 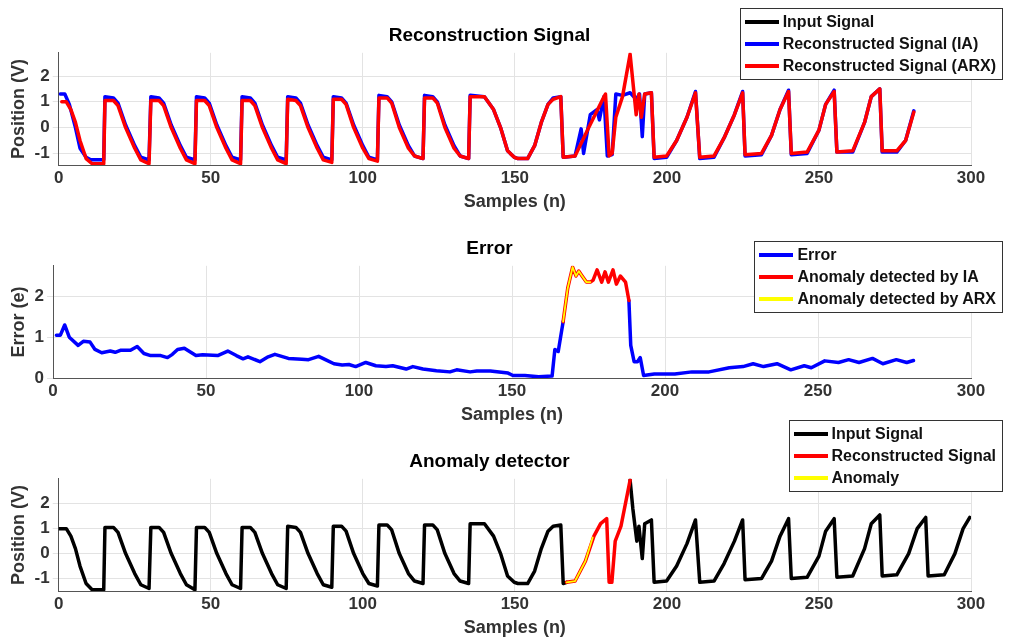 What do you see at coordinates (489, 34) in the screenshot?
I see `chart-title: Reconstruction Signal` at bounding box center [489, 34].